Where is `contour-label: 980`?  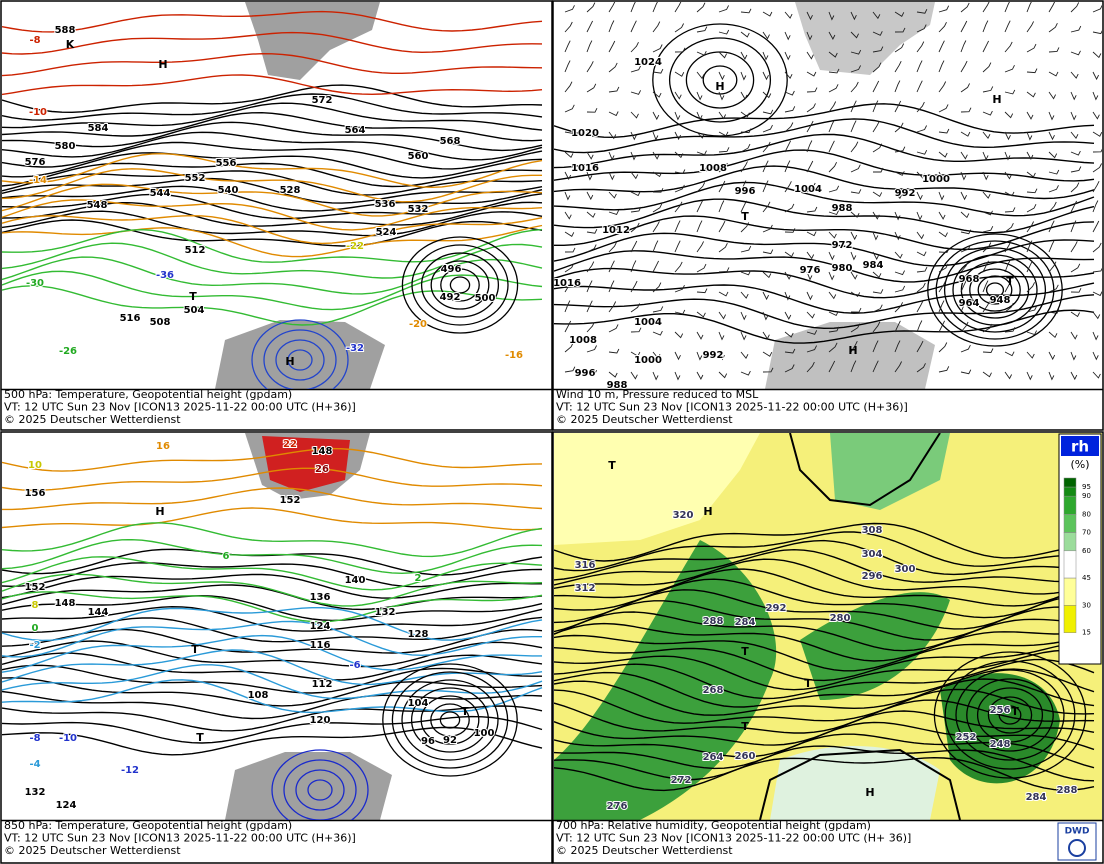 contour-label: 980 is located at coordinates (842, 268).